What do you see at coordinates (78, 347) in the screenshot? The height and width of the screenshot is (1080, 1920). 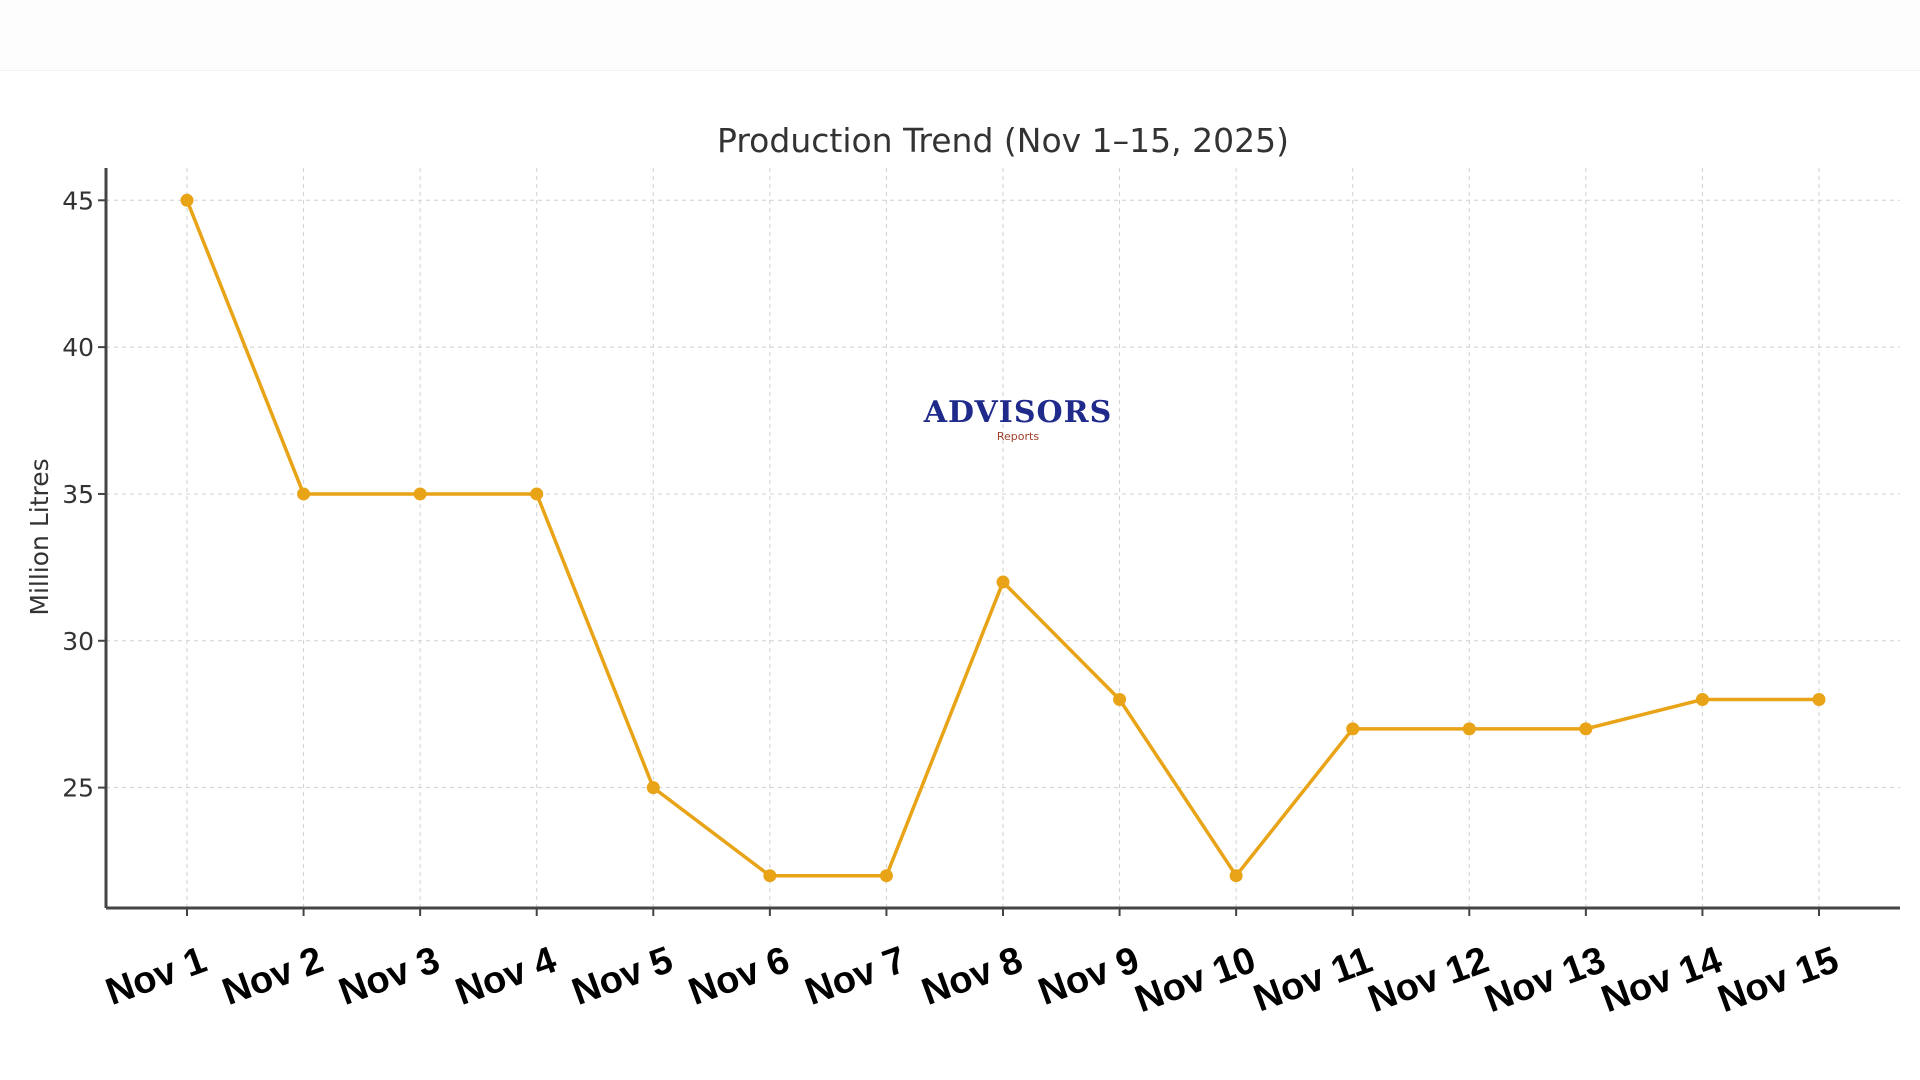 I see `y-tick-label: 40` at bounding box center [78, 347].